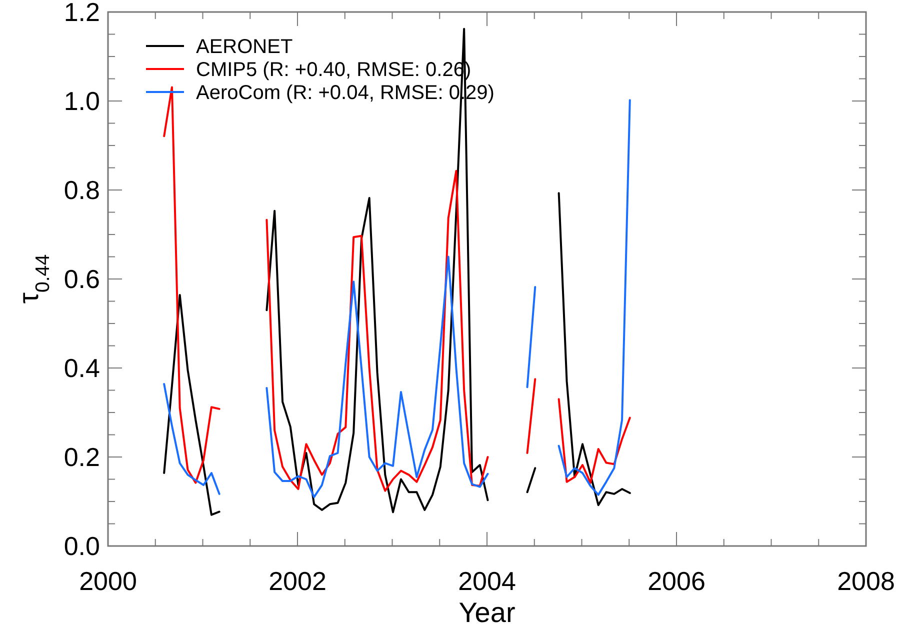  What do you see at coordinates (82, 457) in the screenshot?
I see `y-tick-label: 0.2` at bounding box center [82, 457].